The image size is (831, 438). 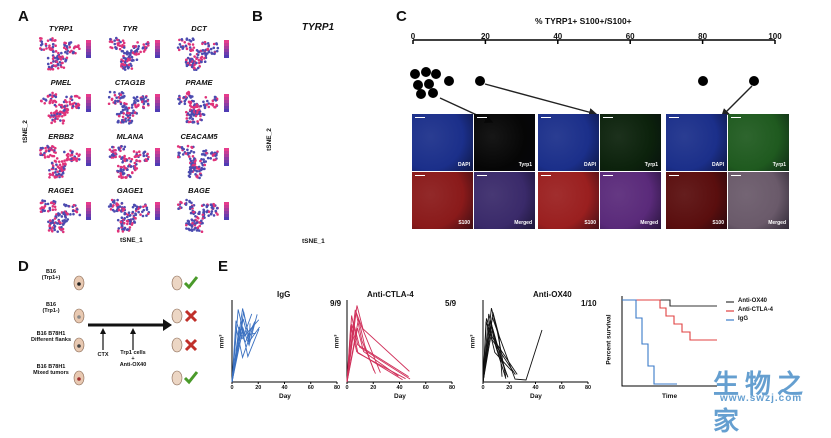 I want to click on panel-letter-b: B, so click(x=257, y=16).